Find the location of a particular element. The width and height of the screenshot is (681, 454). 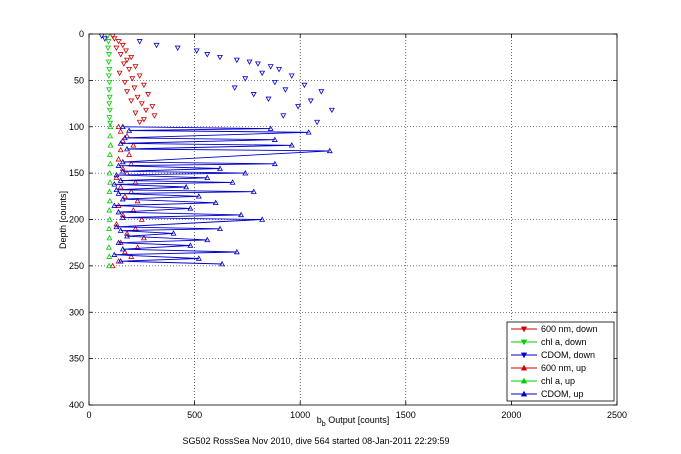

y-tick-label: 400 is located at coordinates (76, 405).